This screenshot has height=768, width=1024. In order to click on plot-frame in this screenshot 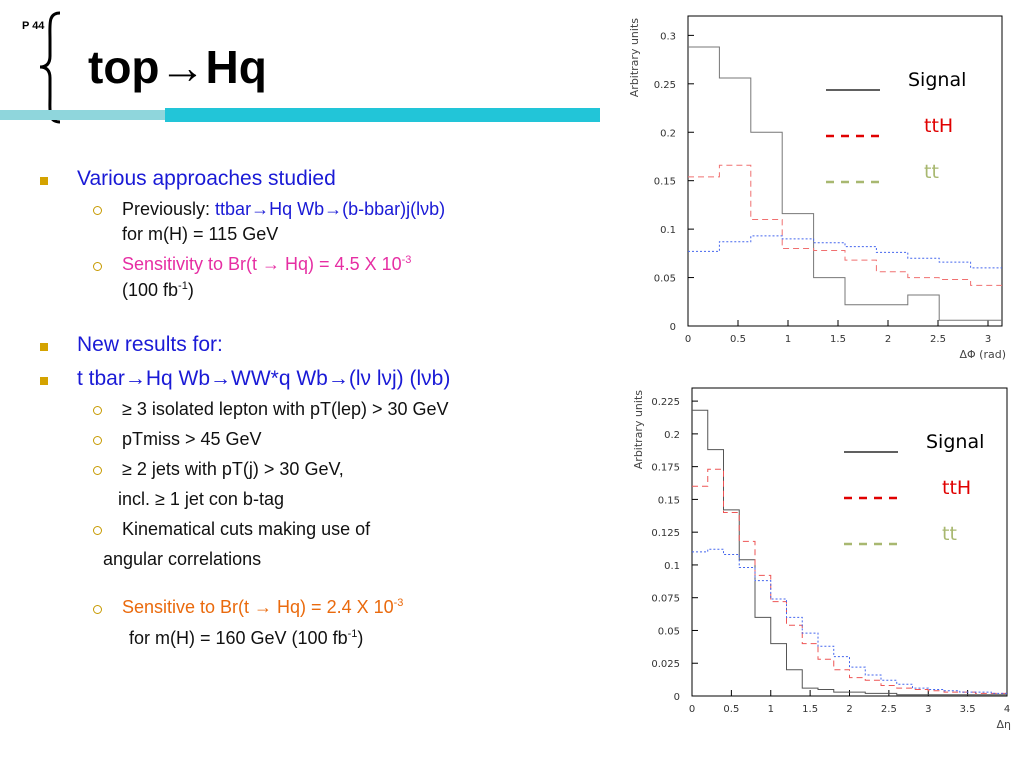, I will do `click(845, 171)`.